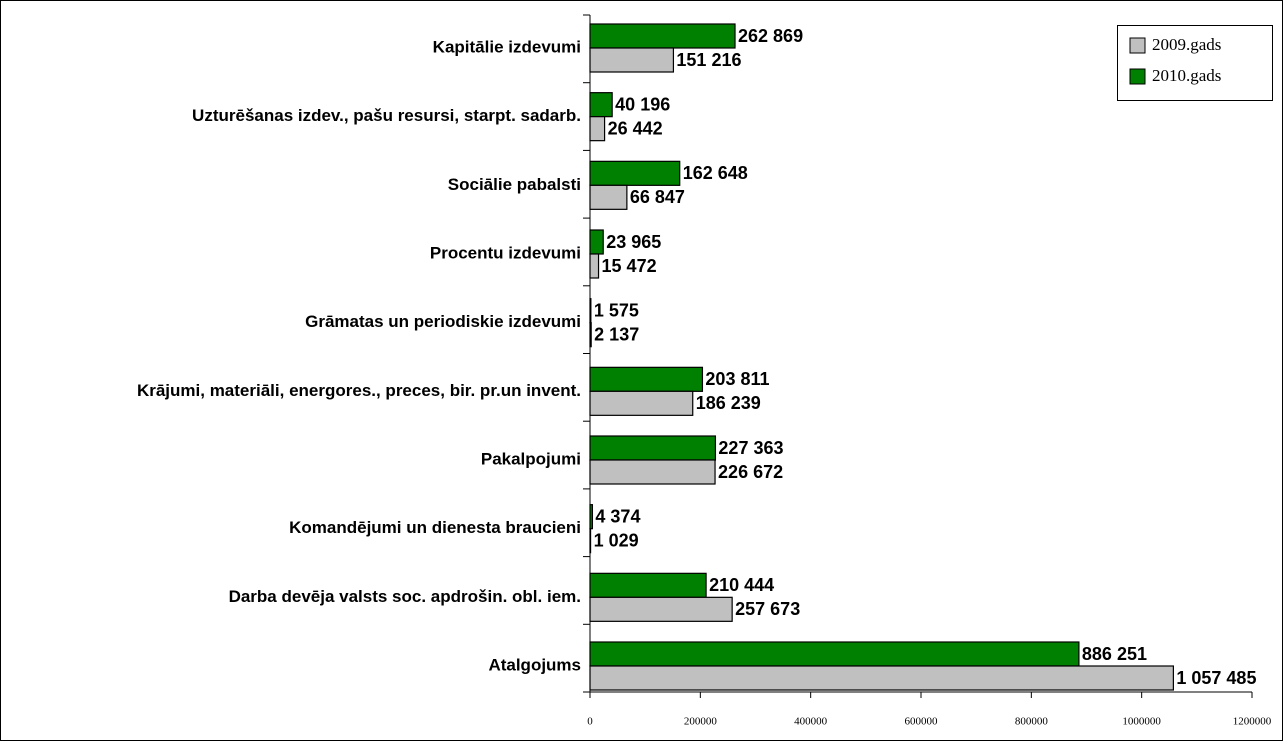  I want to click on value-label: 26 442, so click(635, 128).